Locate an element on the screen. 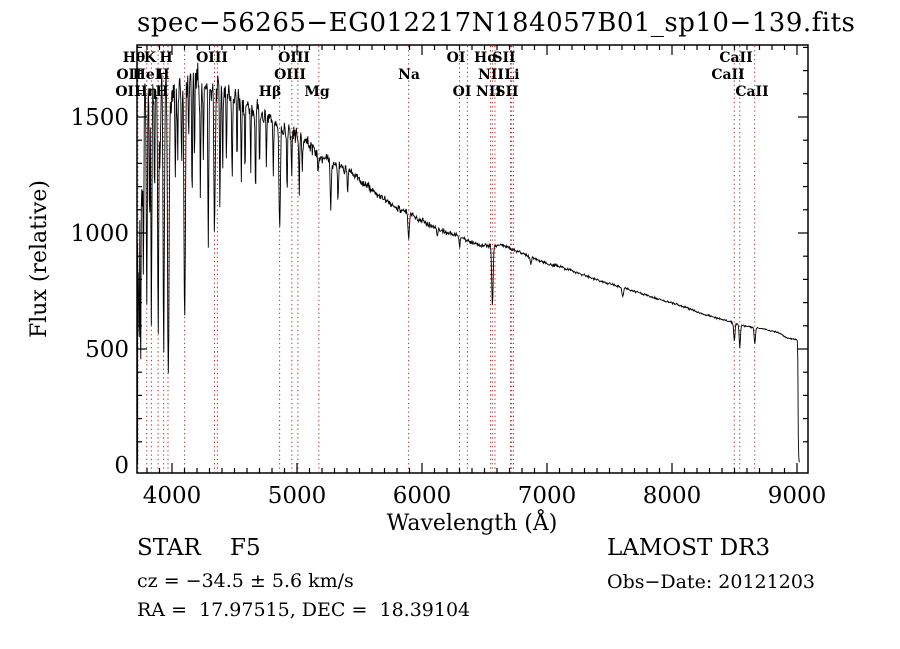 Image resolution: width=900 pixels, height=649 pixels. y-tick-label: 0 is located at coordinates (121, 466).